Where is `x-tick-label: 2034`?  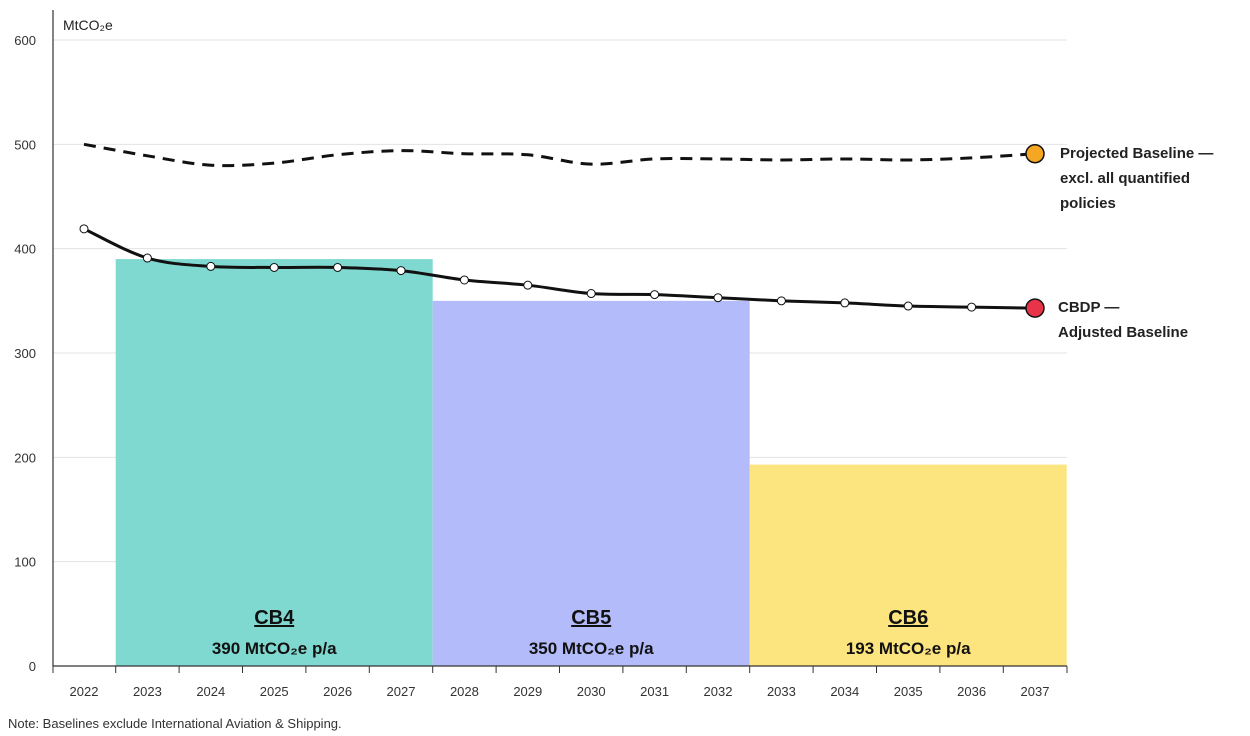
x-tick-label: 2034 is located at coordinates (844, 691).